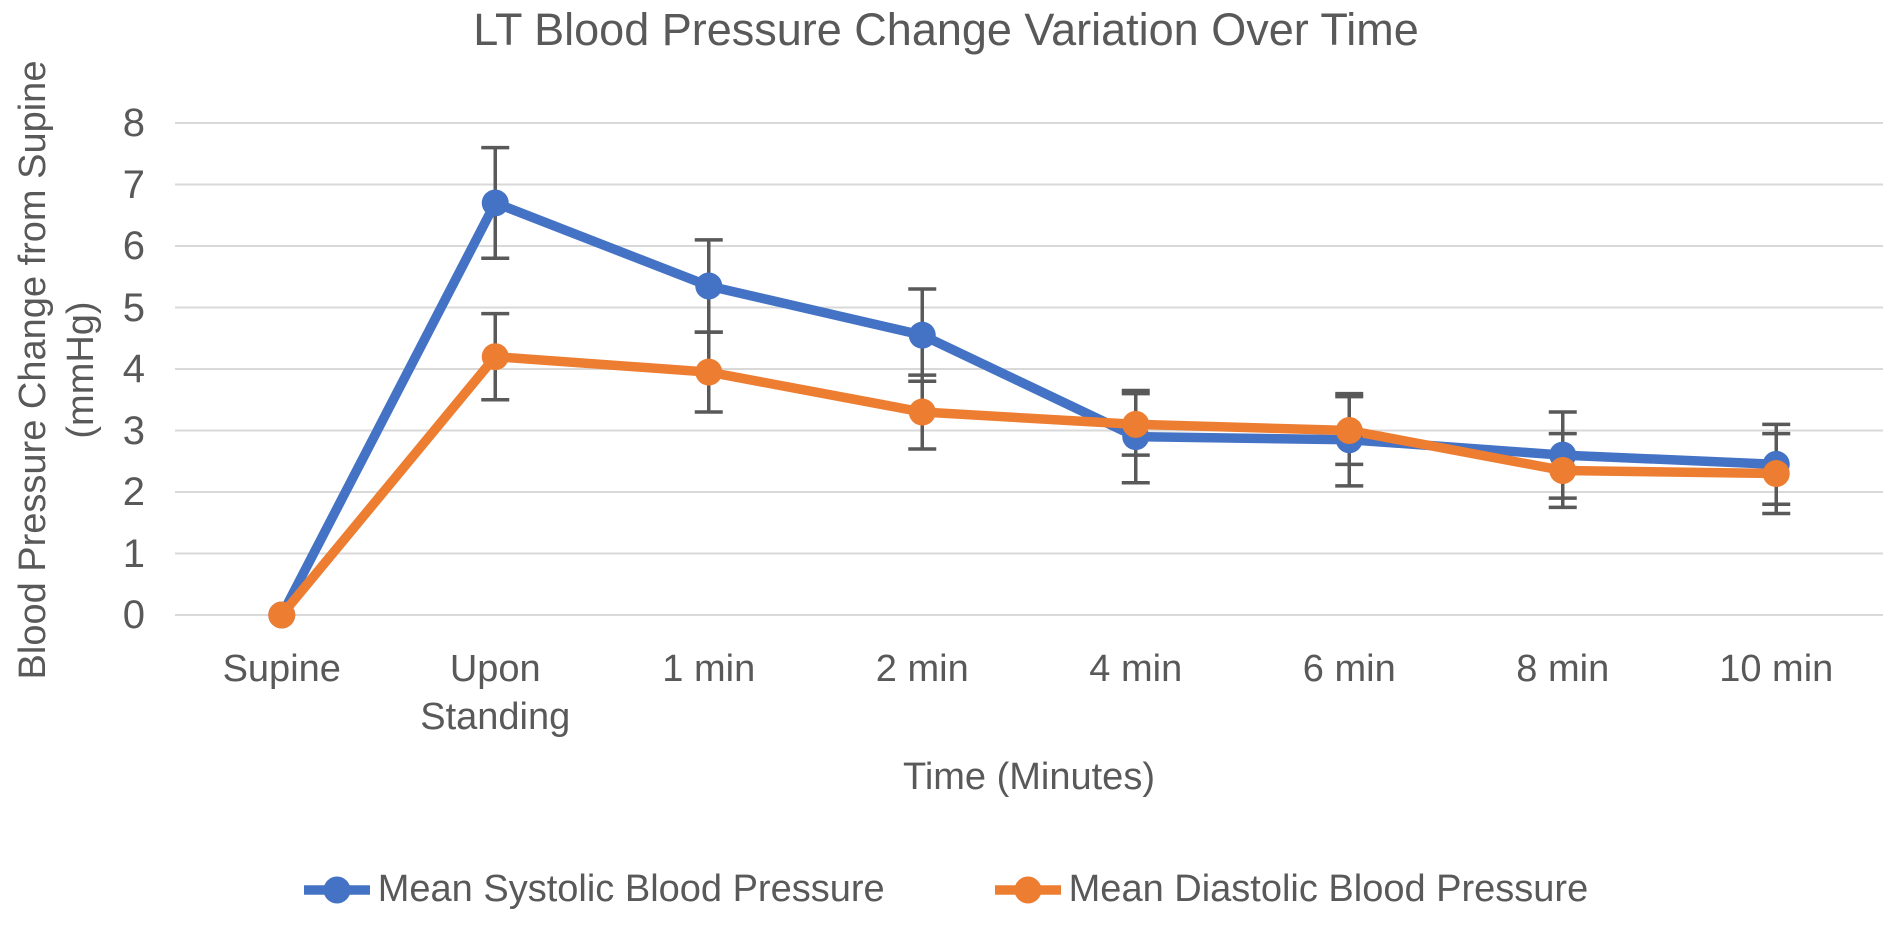  I want to click on marker-mean-diastolic-blood-pressure-2-min, so click(922, 412).